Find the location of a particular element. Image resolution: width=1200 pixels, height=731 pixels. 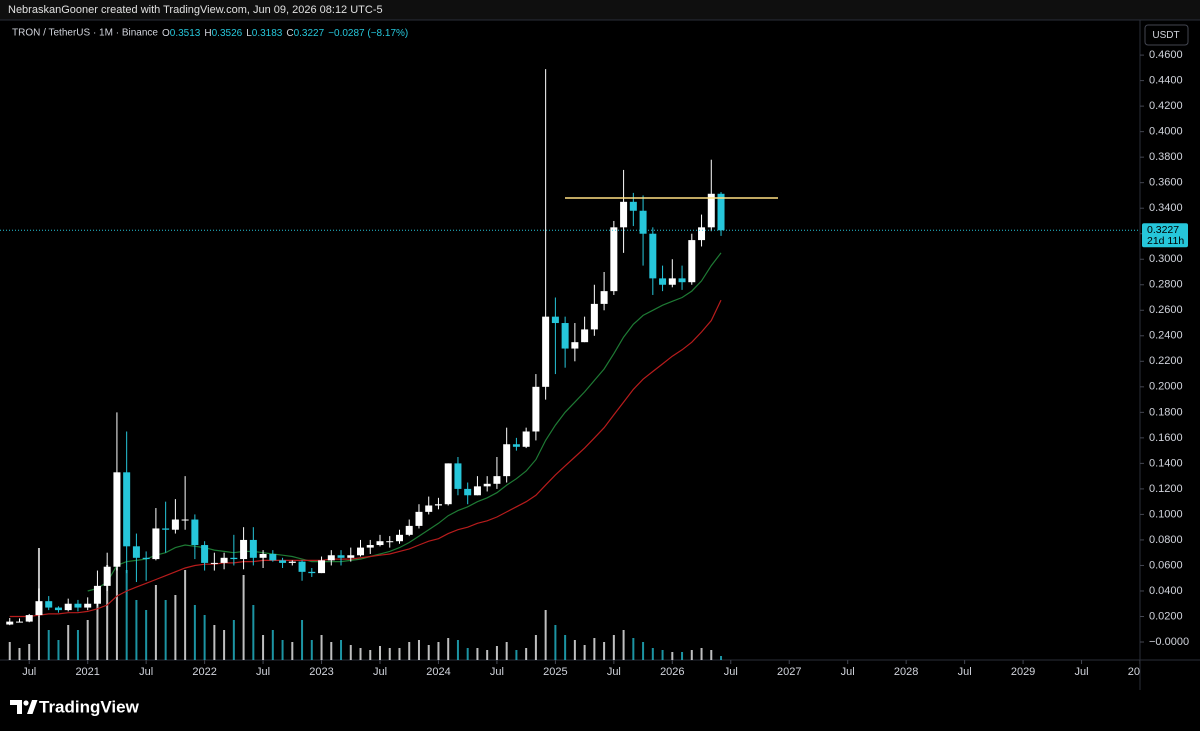

y-tick-label: 0.1800 is located at coordinates (1166, 412).